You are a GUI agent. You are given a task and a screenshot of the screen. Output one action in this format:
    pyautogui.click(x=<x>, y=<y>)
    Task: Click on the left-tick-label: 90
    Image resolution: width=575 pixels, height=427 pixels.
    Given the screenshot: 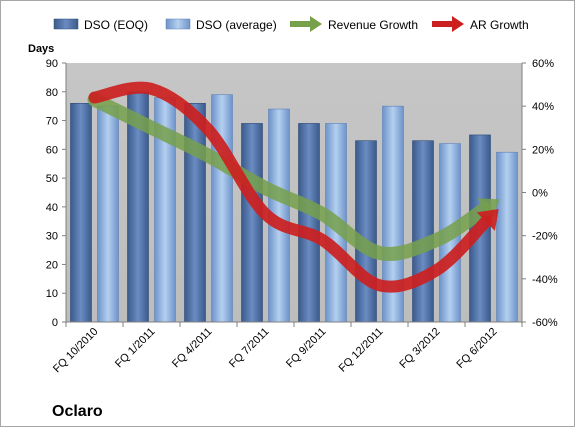 What is the action you would take?
    pyautogui.click(x=52, y=64)
    